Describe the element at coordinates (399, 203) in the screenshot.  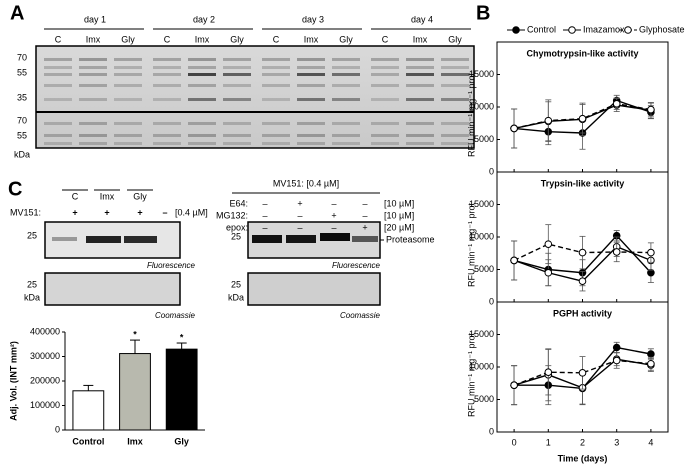
I see `label: [10 µM]` at that location.